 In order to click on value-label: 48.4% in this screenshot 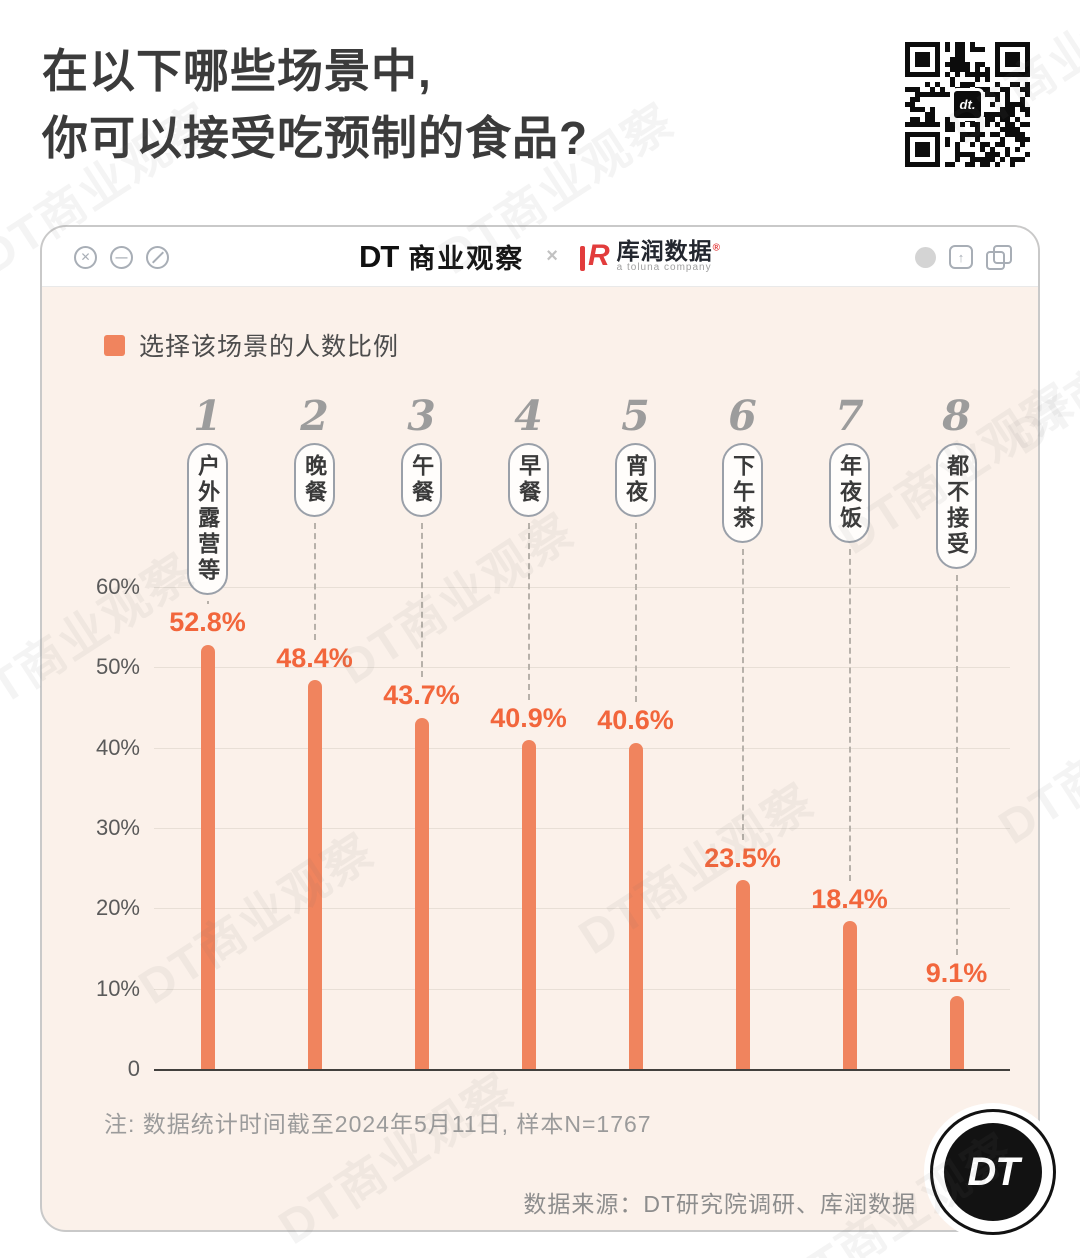, I will do `click(314, 657)`.